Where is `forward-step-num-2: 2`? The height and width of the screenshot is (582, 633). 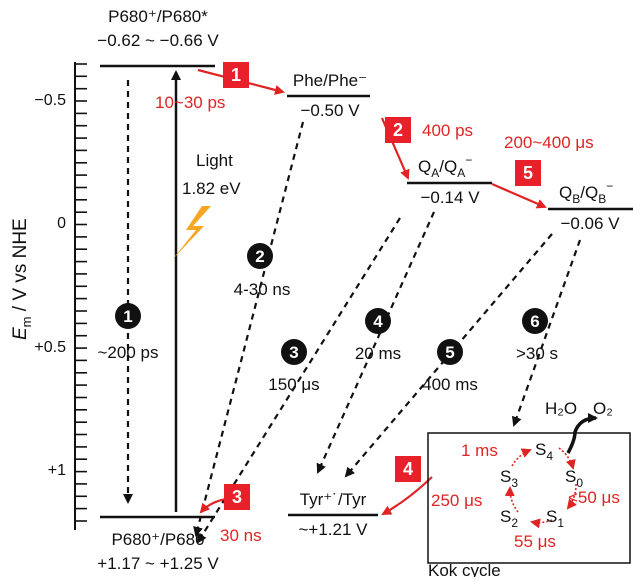 forward-step-num-2: 2 is located at coordinates (398, 130).